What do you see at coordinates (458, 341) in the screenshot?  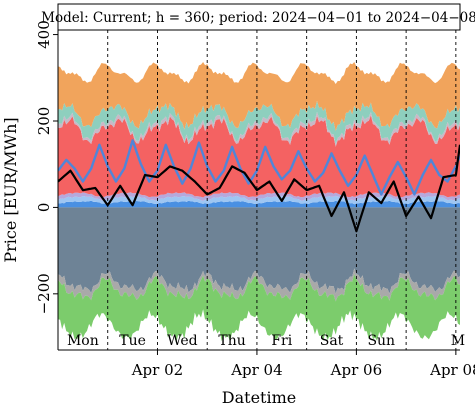 I see `day-label-7: M` at bounding box center [458, 341].